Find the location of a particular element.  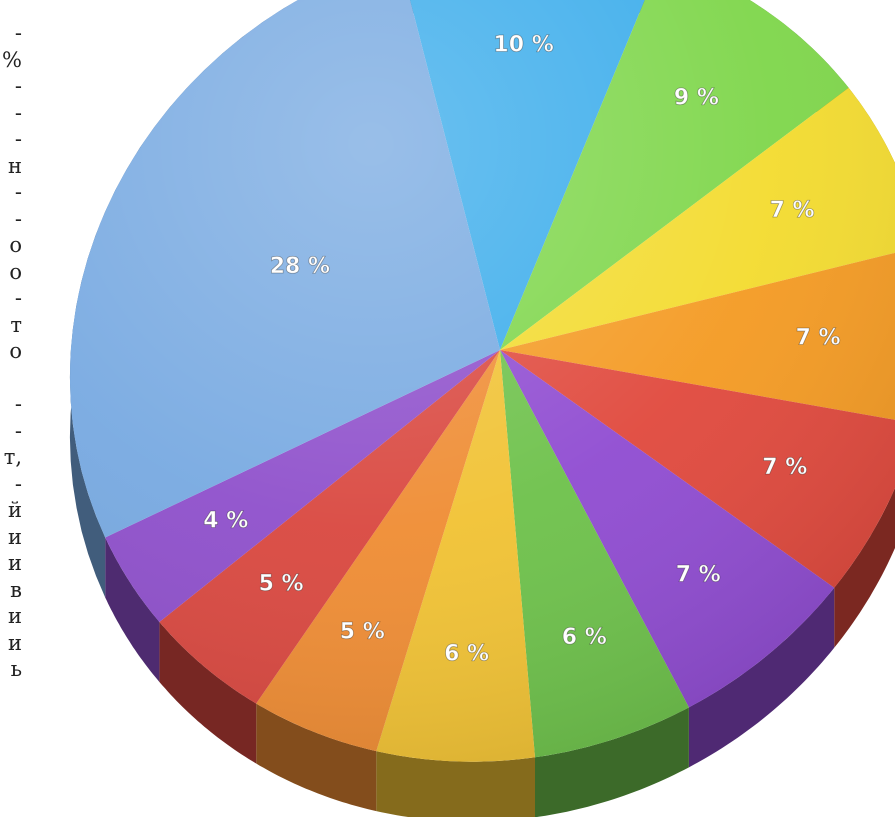

side-text-char: т is located at coordinates (16, 324).